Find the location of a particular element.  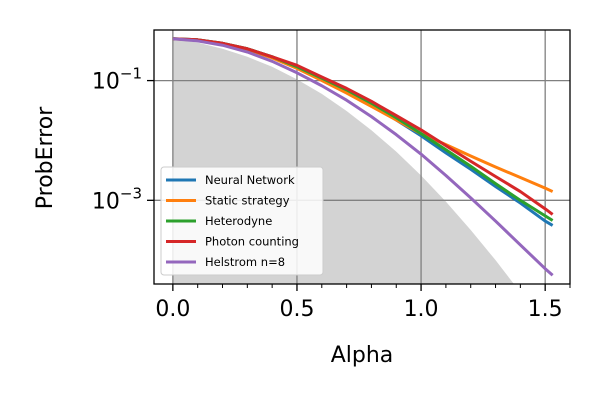

y-tick-label: 10⁻¹ is located at coordinates (117, 80).